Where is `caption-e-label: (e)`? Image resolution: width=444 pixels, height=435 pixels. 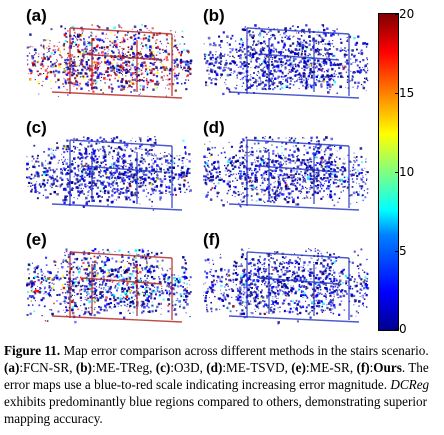
caption-e-label: (e) is located at coordinates (298, 367).